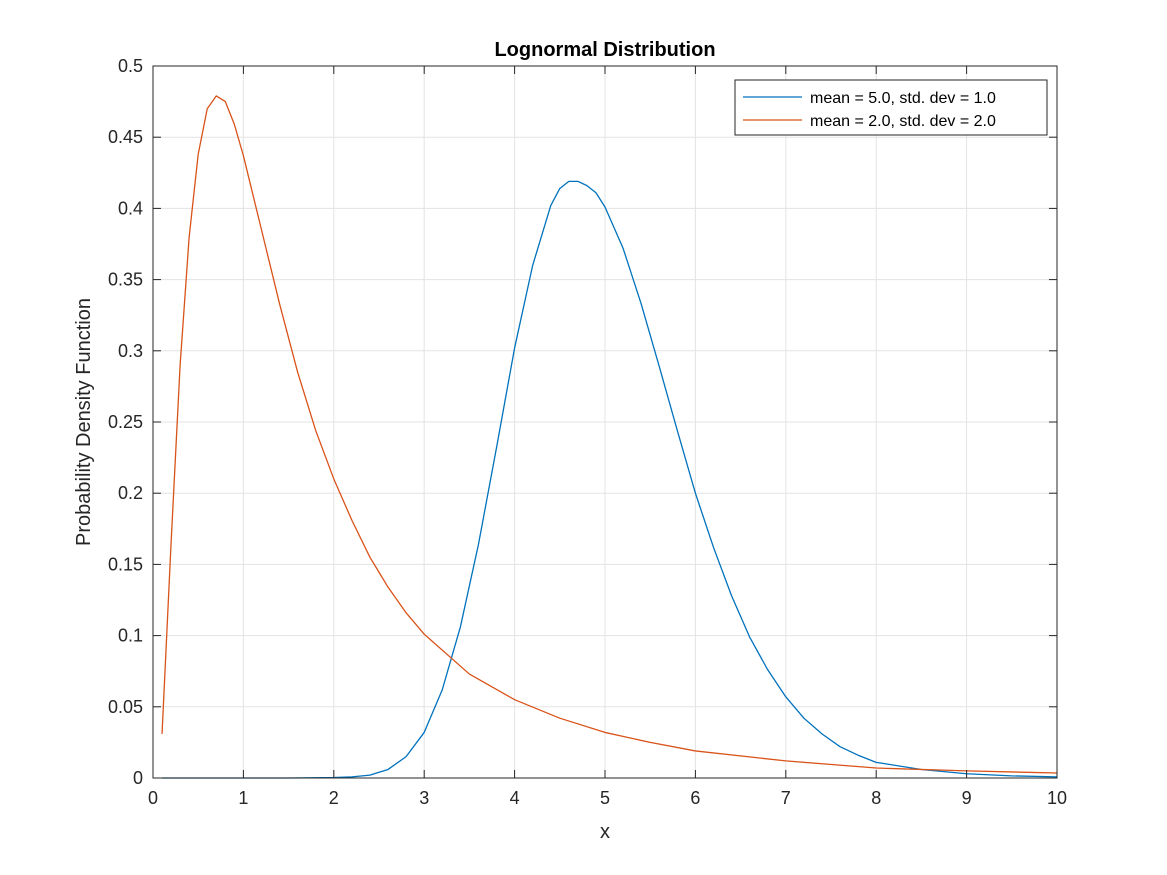 The height and width of the screenshot is (875, 1167). What do you see at coordinates (130, 493) in the screenshot?
I see `y-tick-label: 0.2` at bounding box center [130, 493].